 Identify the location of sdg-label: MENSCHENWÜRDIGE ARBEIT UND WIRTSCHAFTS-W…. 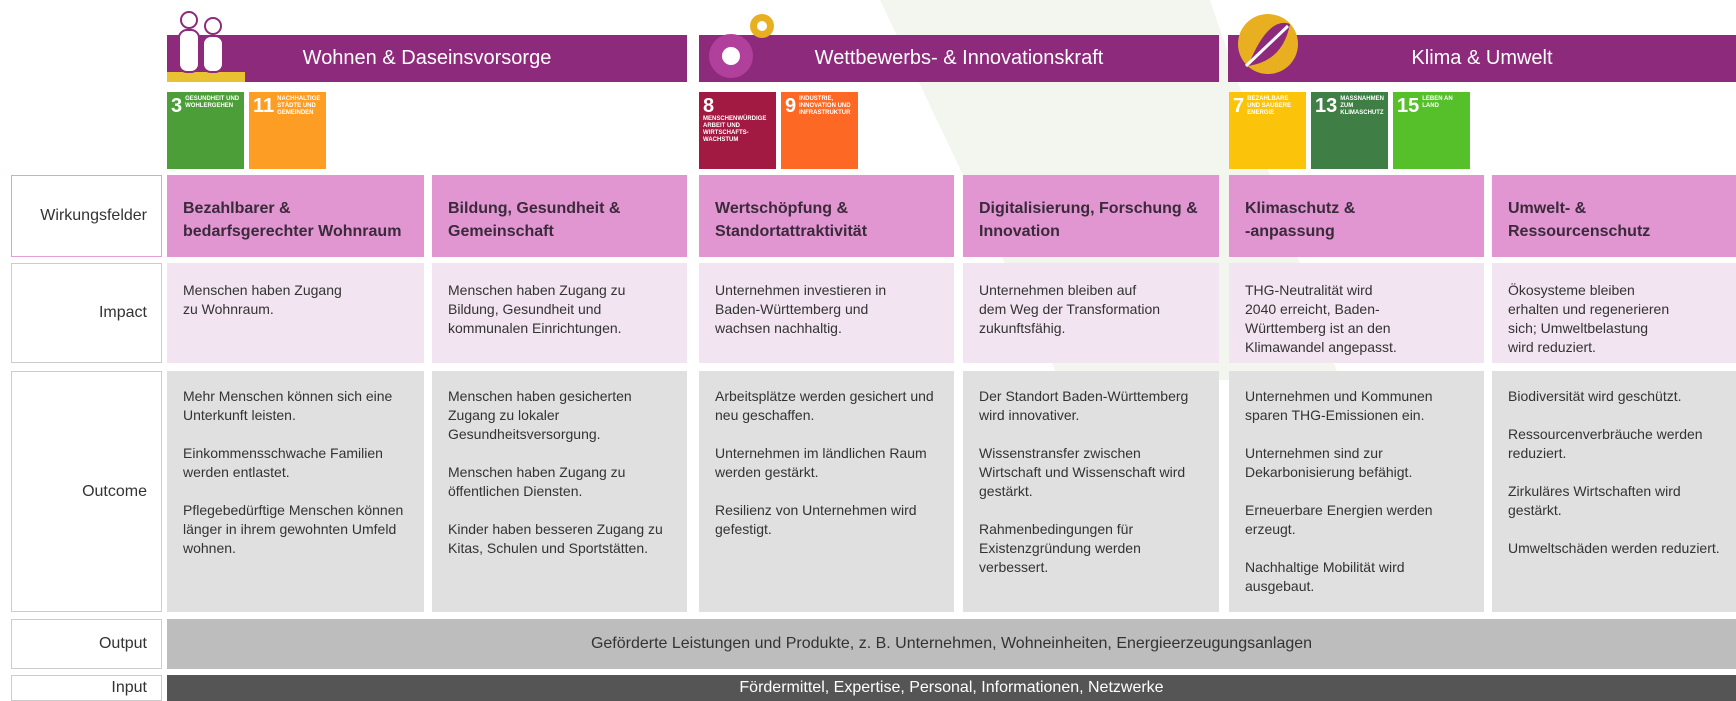
(735, 129).